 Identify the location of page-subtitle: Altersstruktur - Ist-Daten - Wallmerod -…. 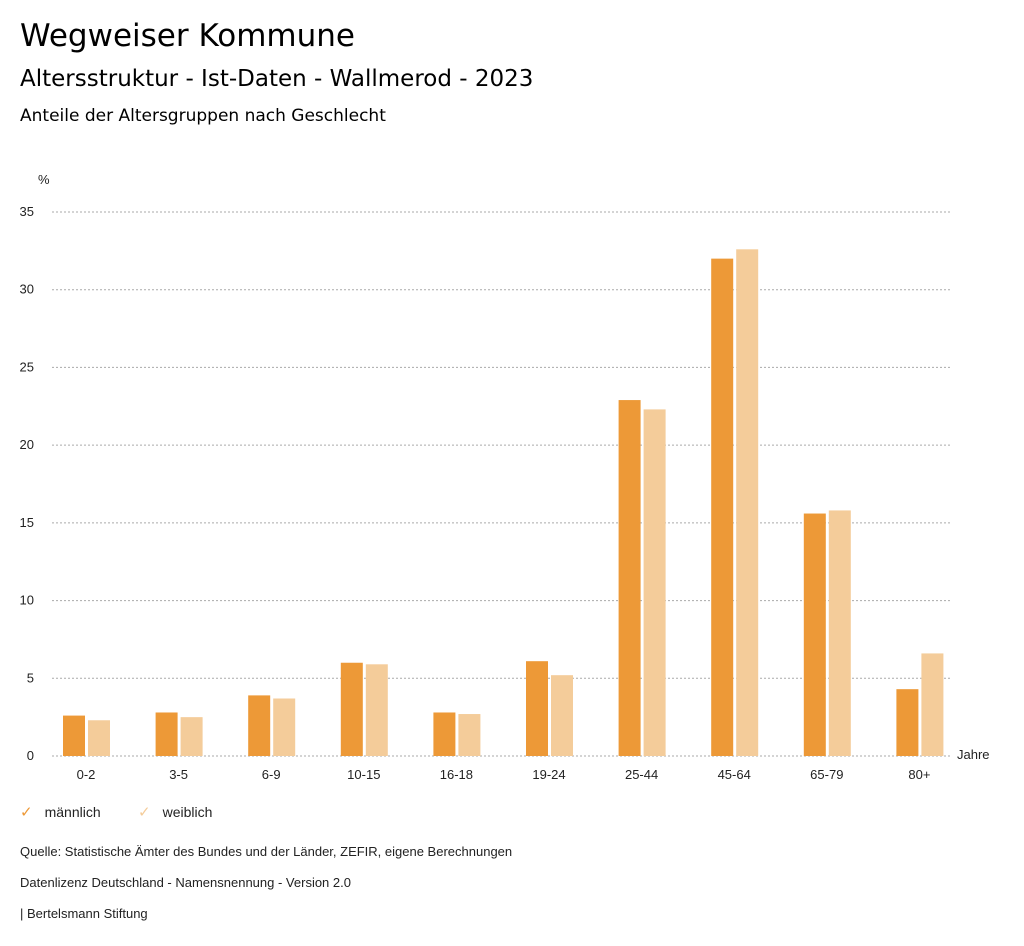
(277, 79).